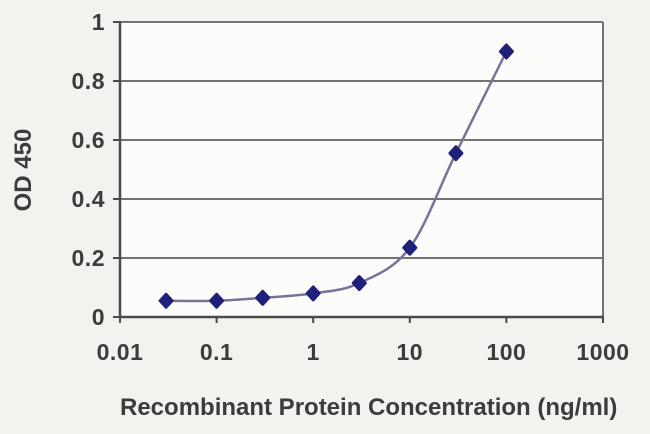 The width and height of the screenshot is (650, 434). What do you see at coordinates (23, 170) in the screenshot?
I see `y-axis-title: OD 450` at bounding box center [23, 170].